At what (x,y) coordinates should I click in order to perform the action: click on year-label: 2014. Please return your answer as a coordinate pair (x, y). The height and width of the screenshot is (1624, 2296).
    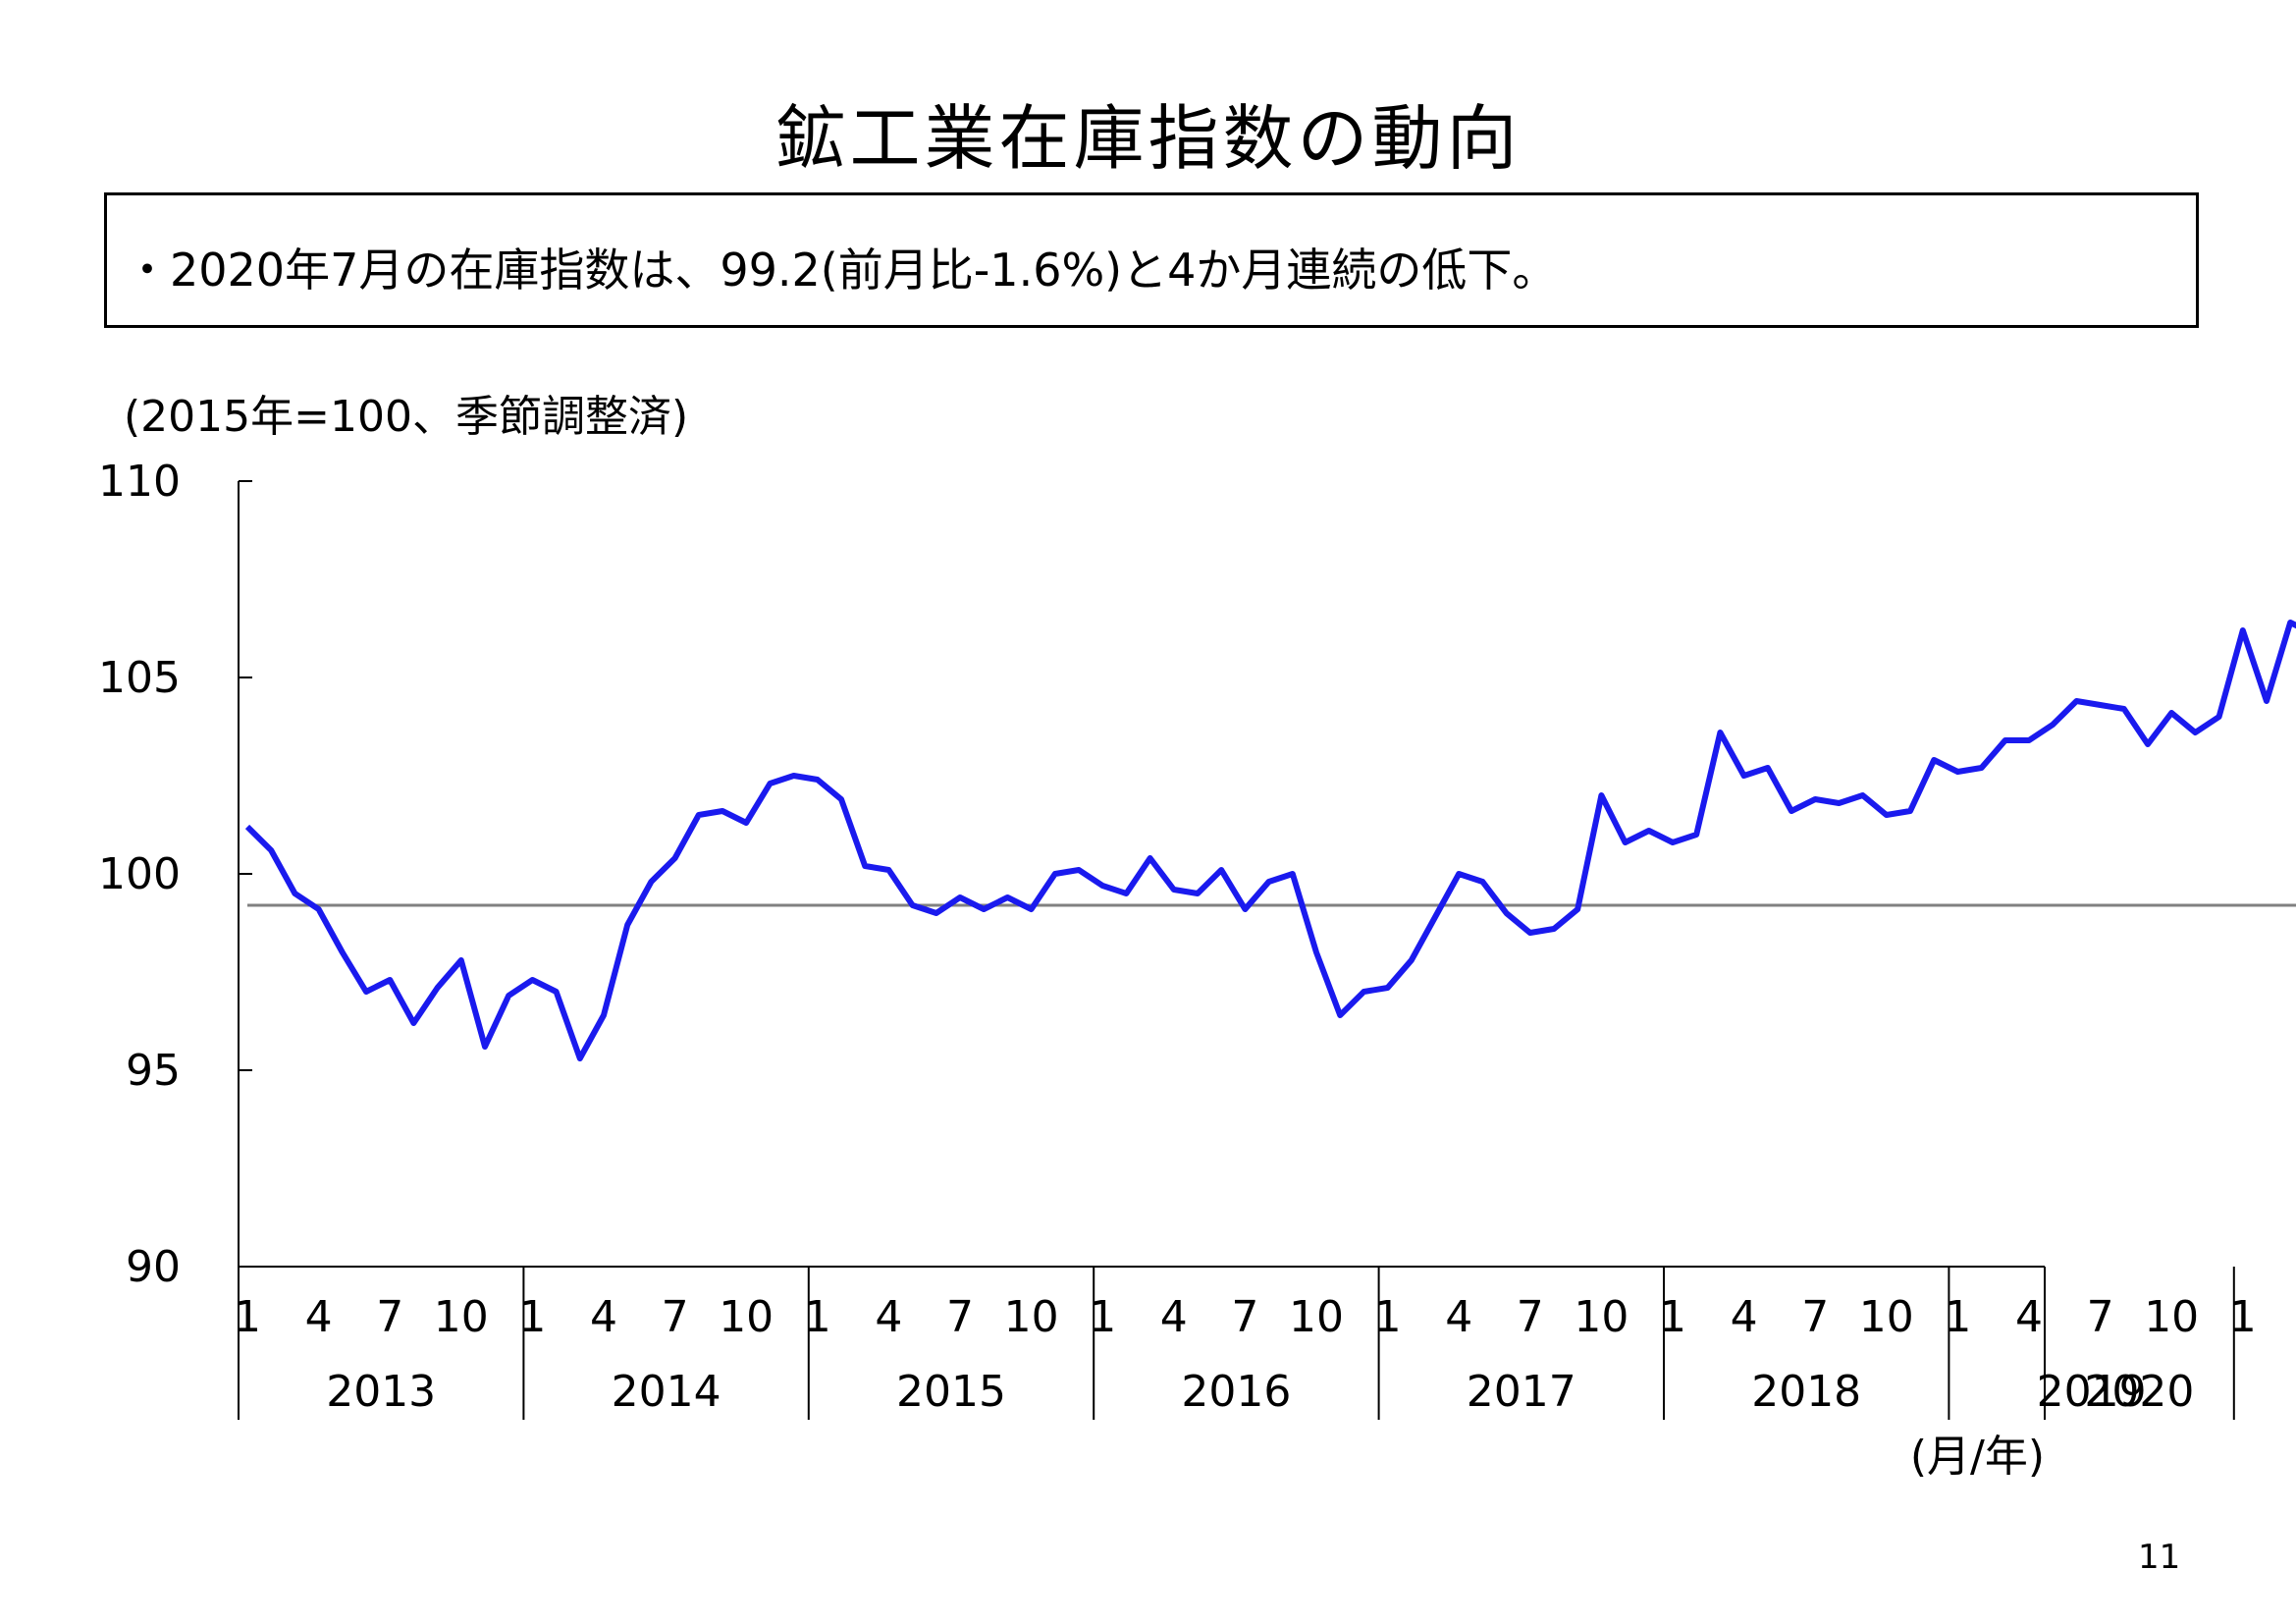
    Looking at the image, I should click on (666, 1392).